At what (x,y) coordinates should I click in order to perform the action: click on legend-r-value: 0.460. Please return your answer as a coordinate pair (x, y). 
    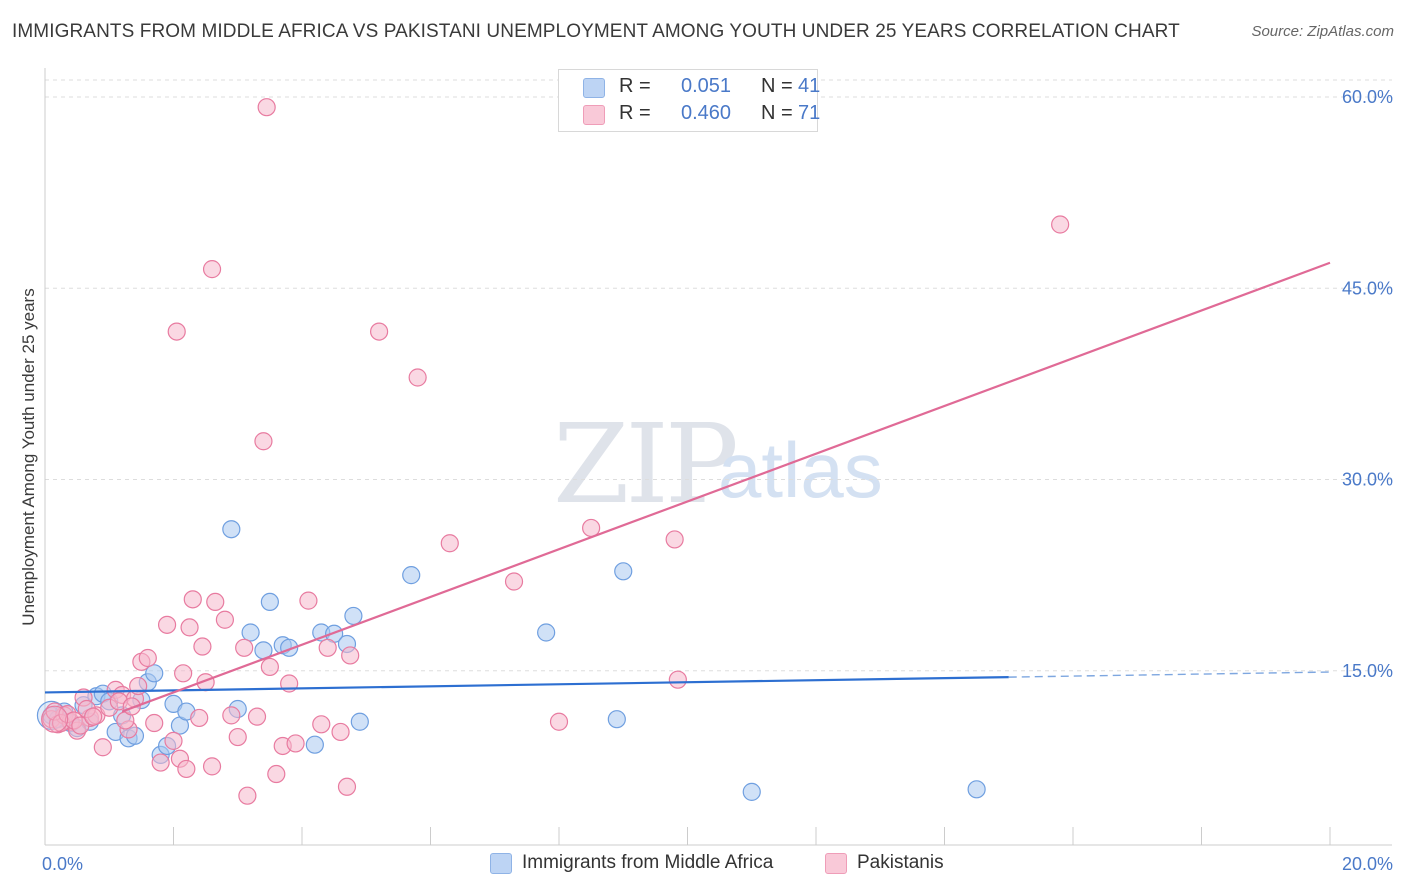
    Looking at the image, I should click on (706, 113).